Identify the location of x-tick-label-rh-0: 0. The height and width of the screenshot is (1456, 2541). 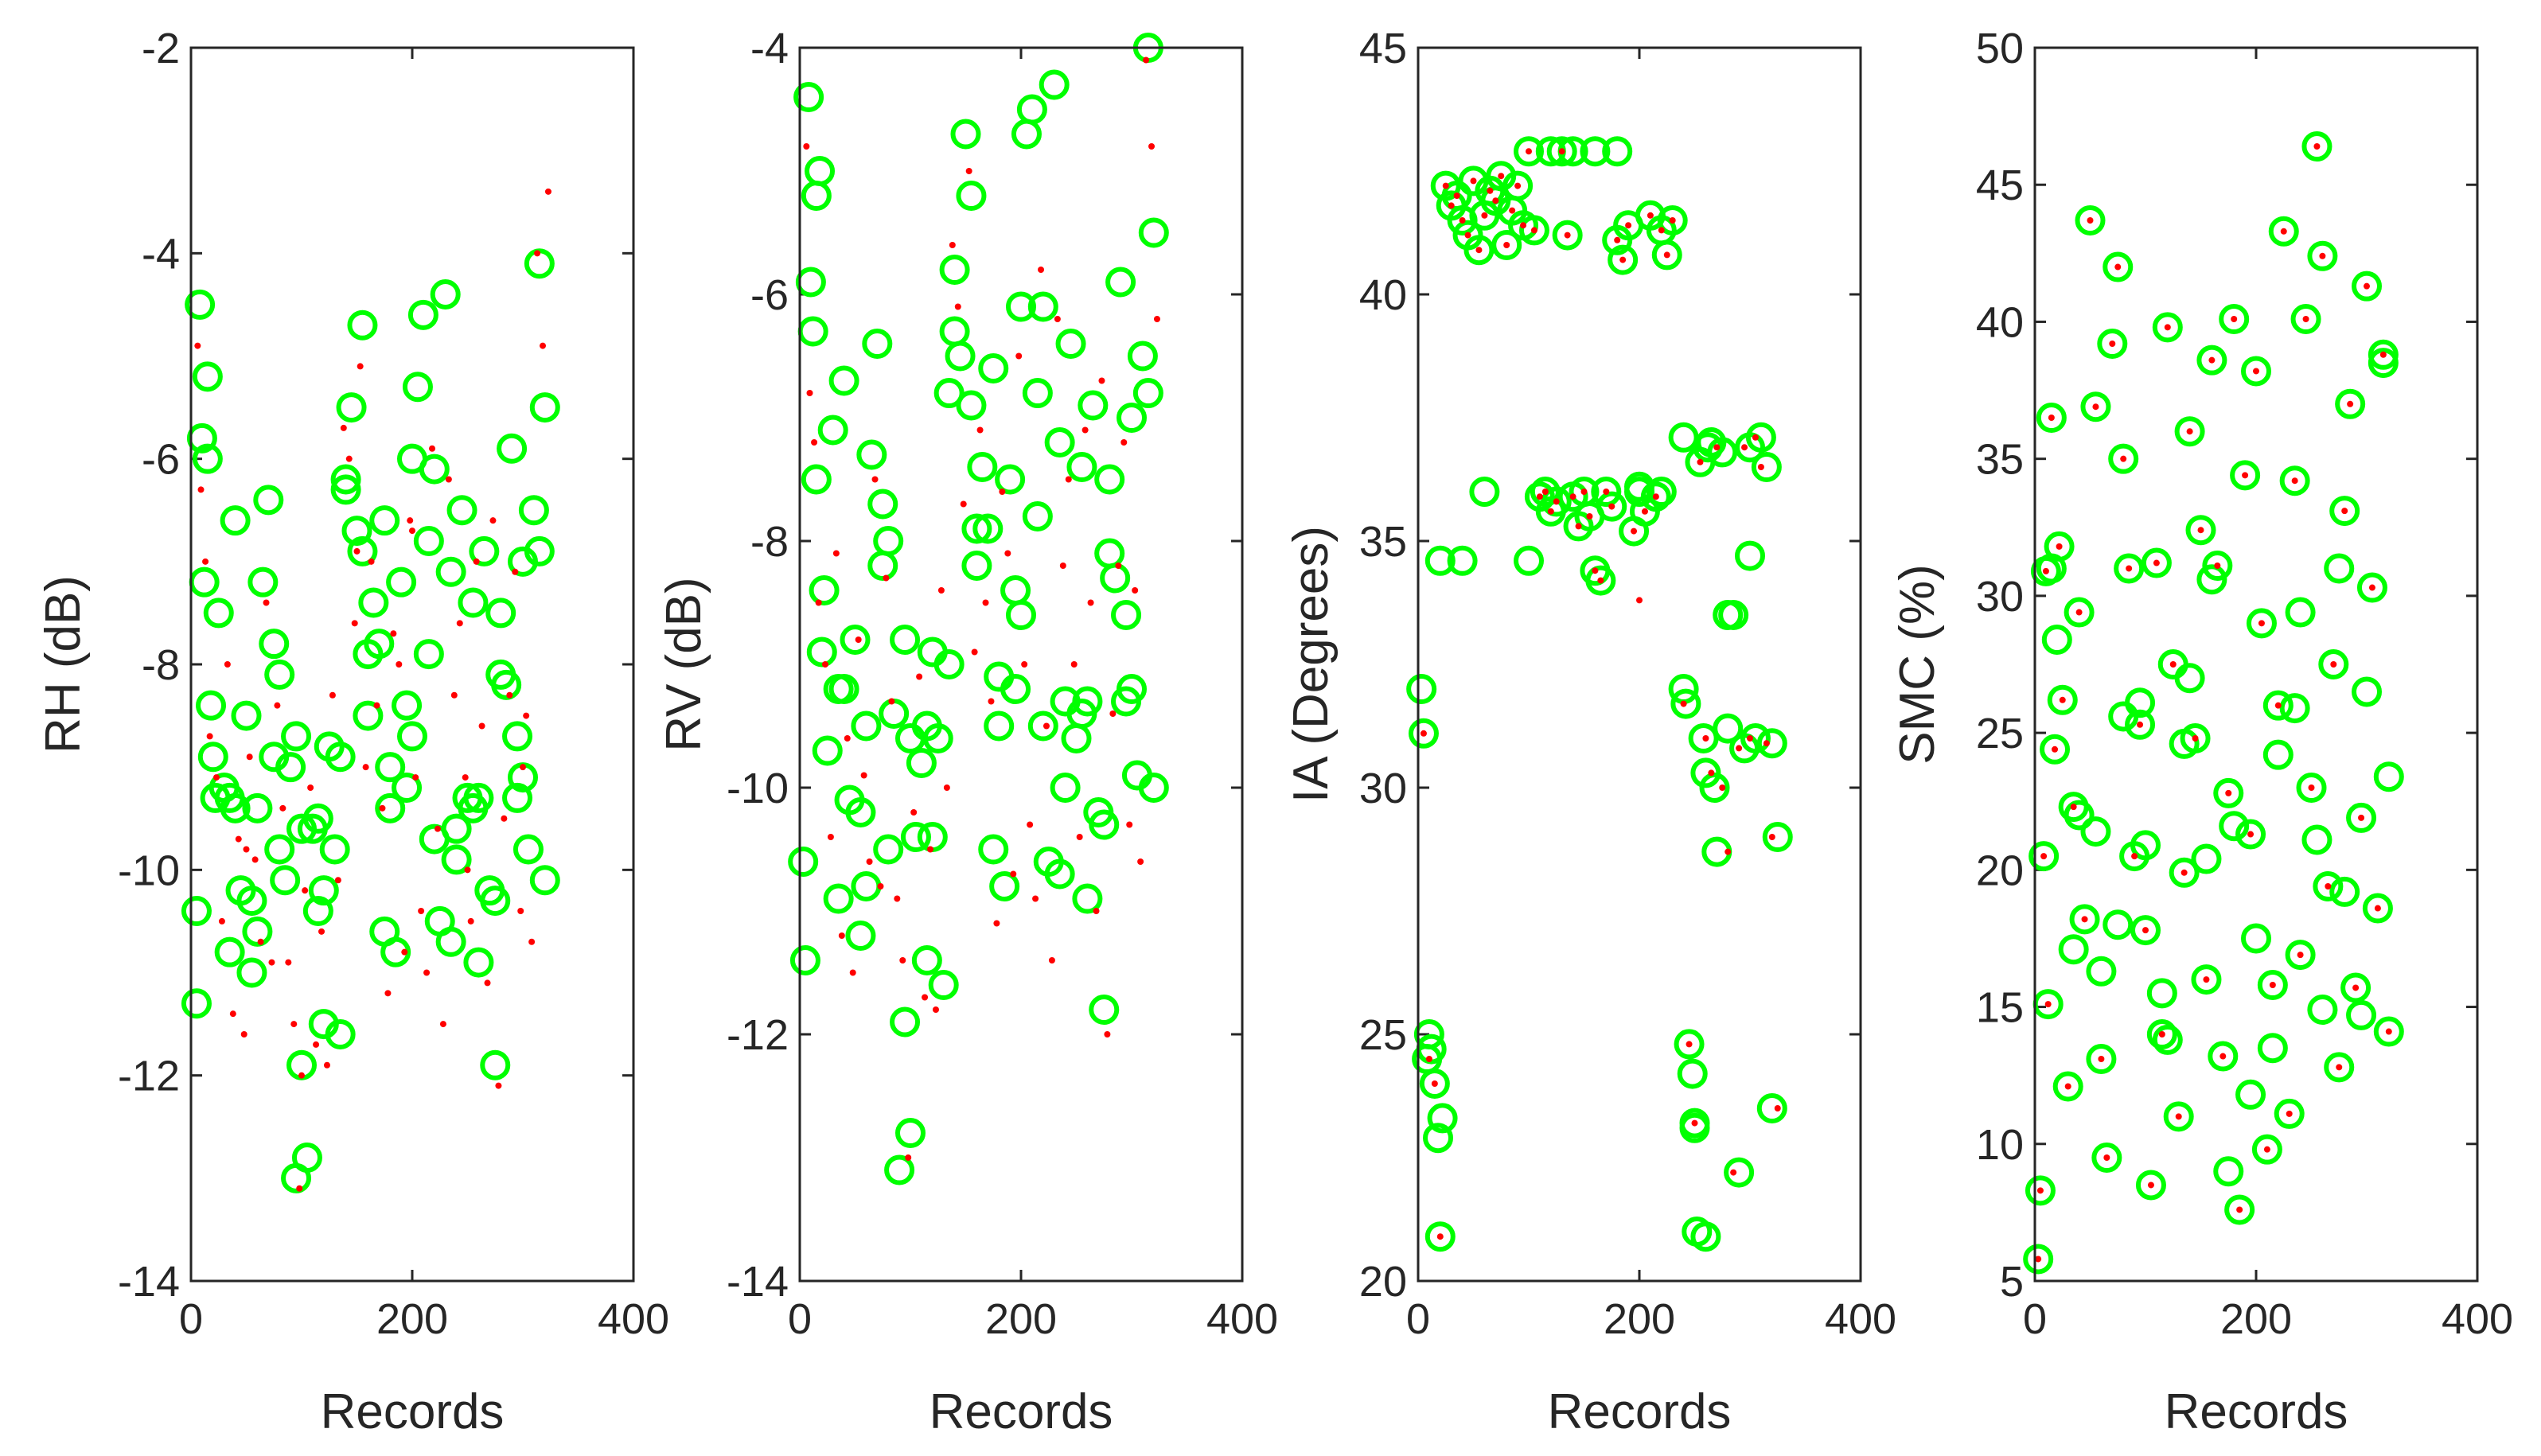
(191, 1319).